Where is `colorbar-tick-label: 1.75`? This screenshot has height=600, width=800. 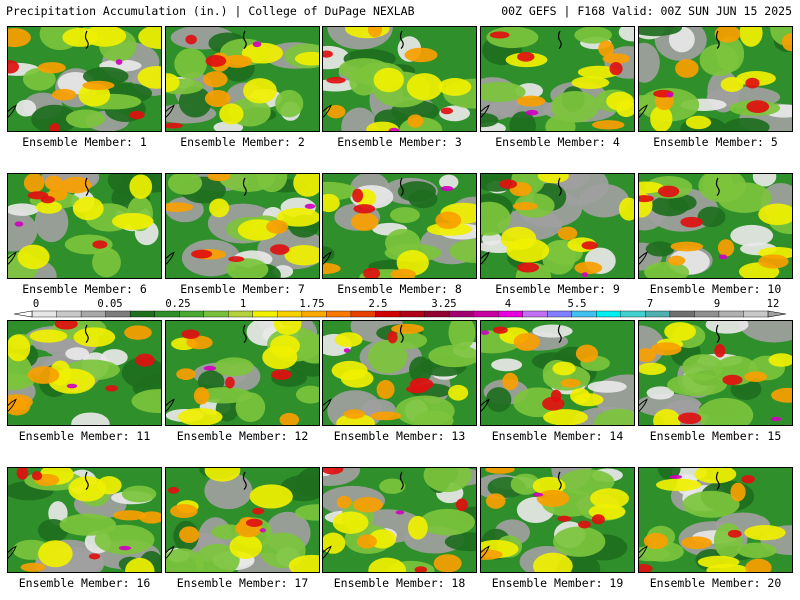
colorbar-tick-label: 1.75 is located at coordinates (311, 304).